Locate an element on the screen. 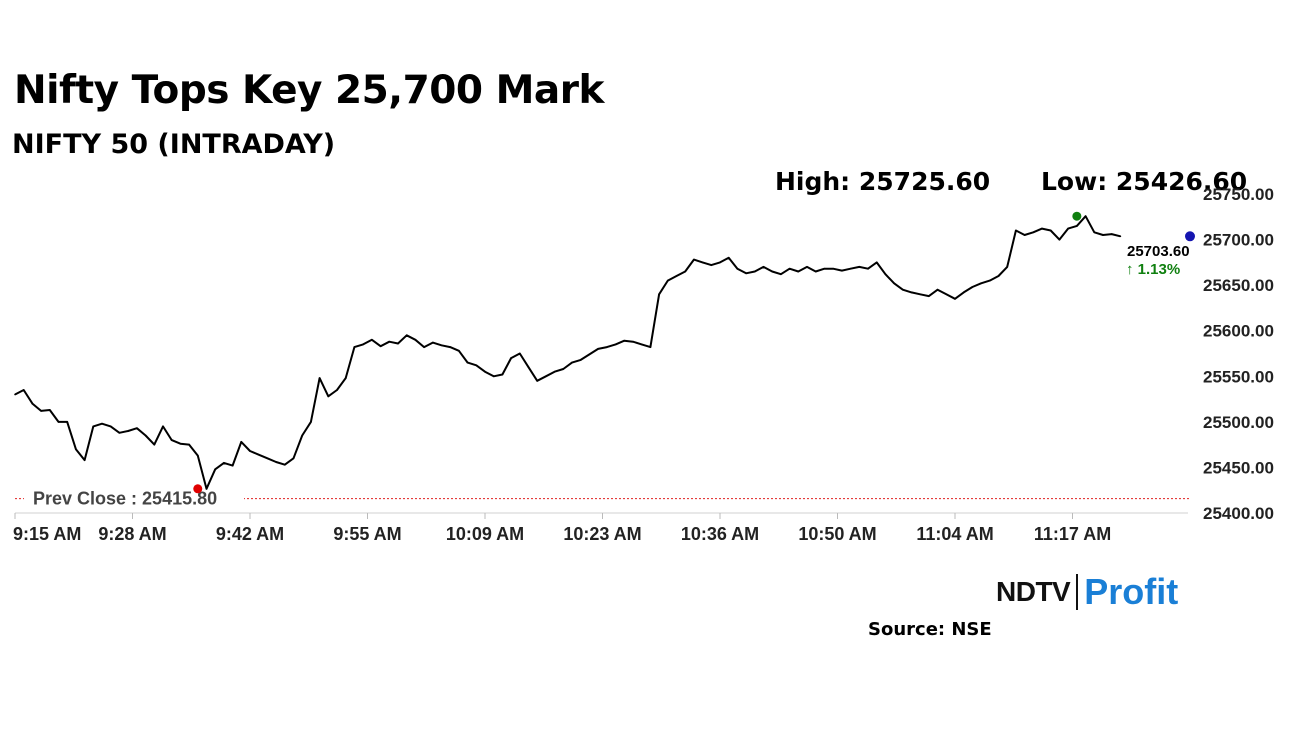 The height and width of the screenshot is (729, 1296). x-tick-label: 9:42 AM is located at coordinates (250, 534).